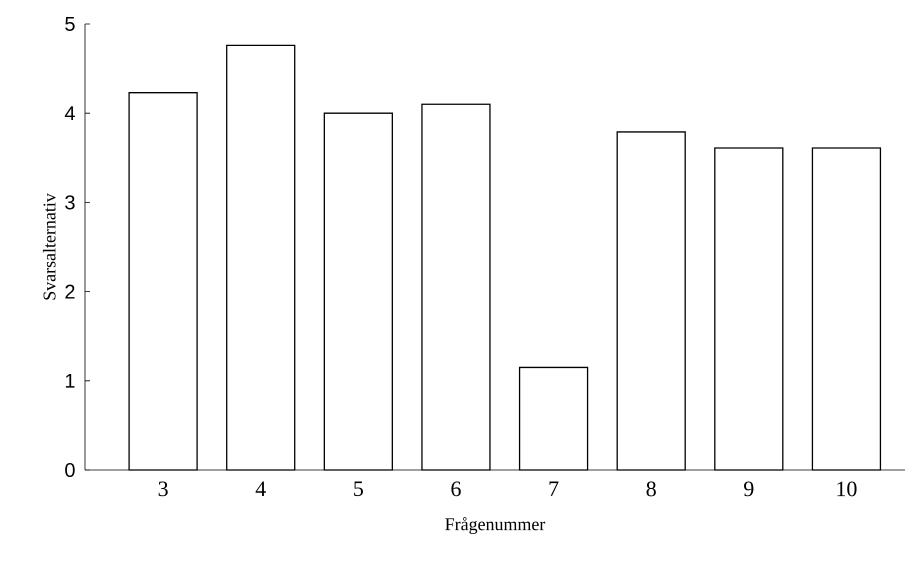 The height and width of the screenshot is (569, 923). I want to click on y-tick-label: 5, so click(70, 24).